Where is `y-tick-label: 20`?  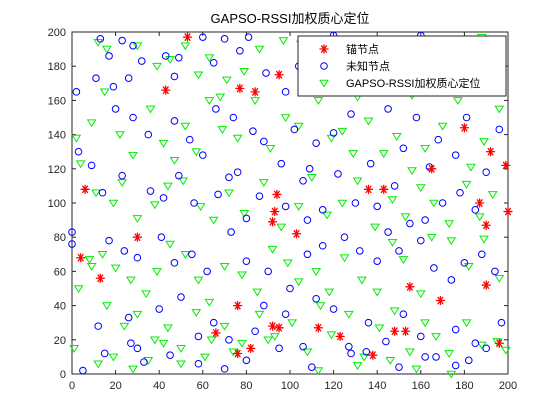 y-tick-label: 20 is located at coordinates (60, 341).